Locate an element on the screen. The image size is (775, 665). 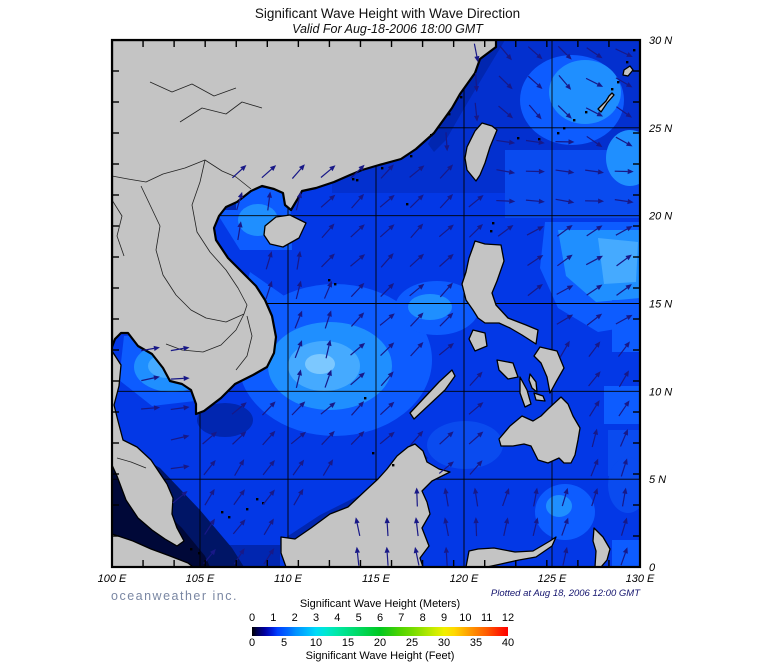
landmass-cebu is located at coordinates (533, 383).